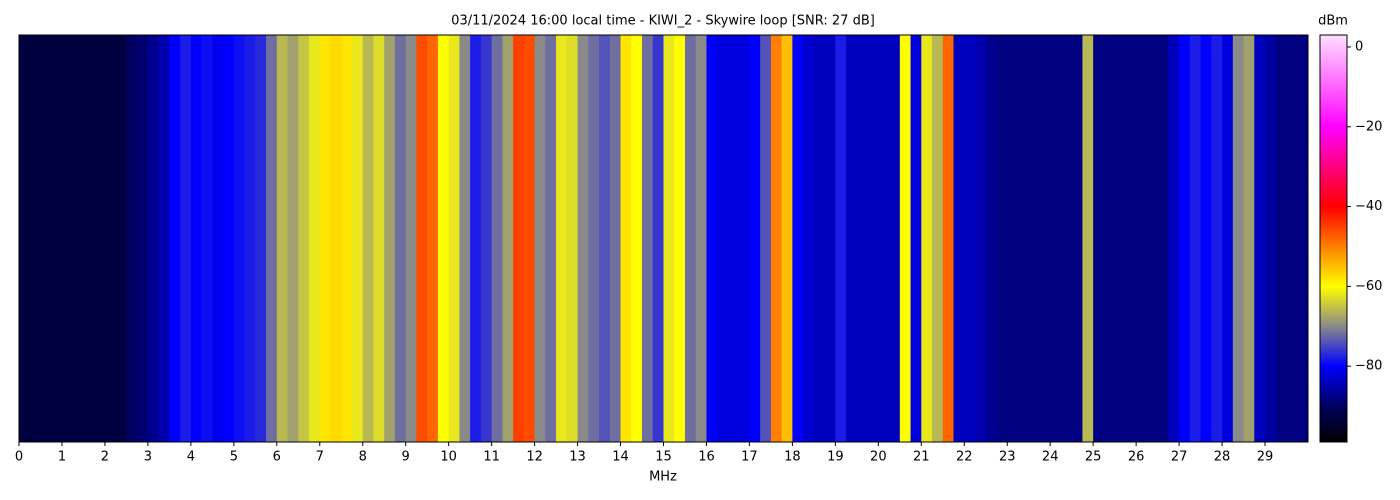 Image resolution: width=1400 pixels, height=500 pixels. I want to click on x-tick-label: 18, so click(792, 457).